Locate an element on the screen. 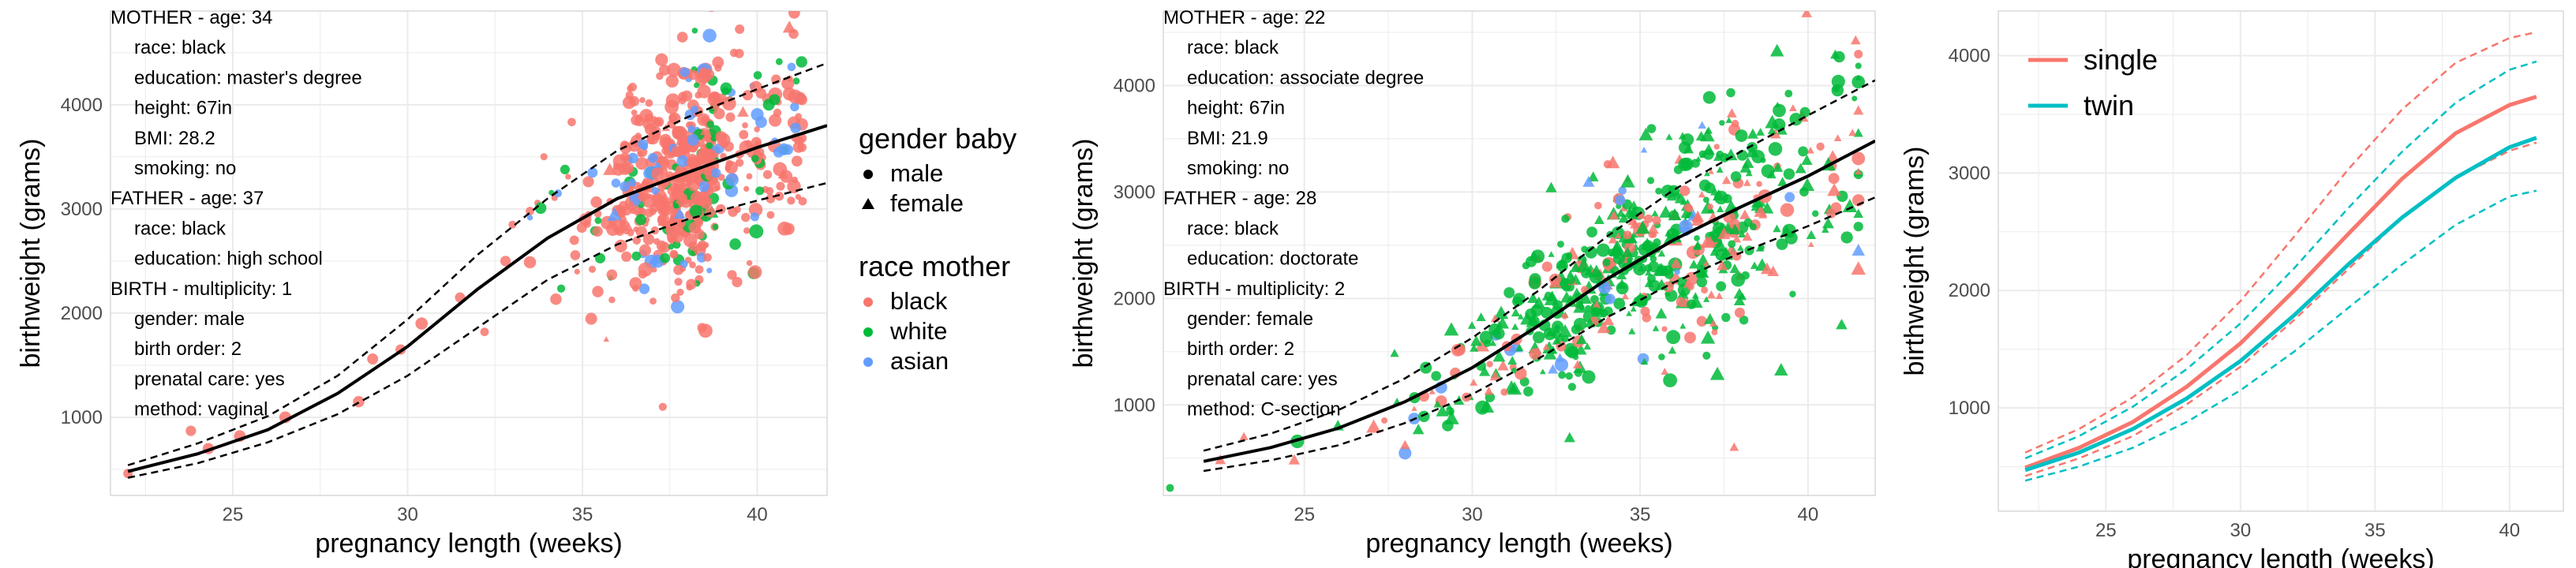 Image resolution: width=2576 pixels, height=568 pixels. info-line: method: C-section is located at coordinates (1264, 409).